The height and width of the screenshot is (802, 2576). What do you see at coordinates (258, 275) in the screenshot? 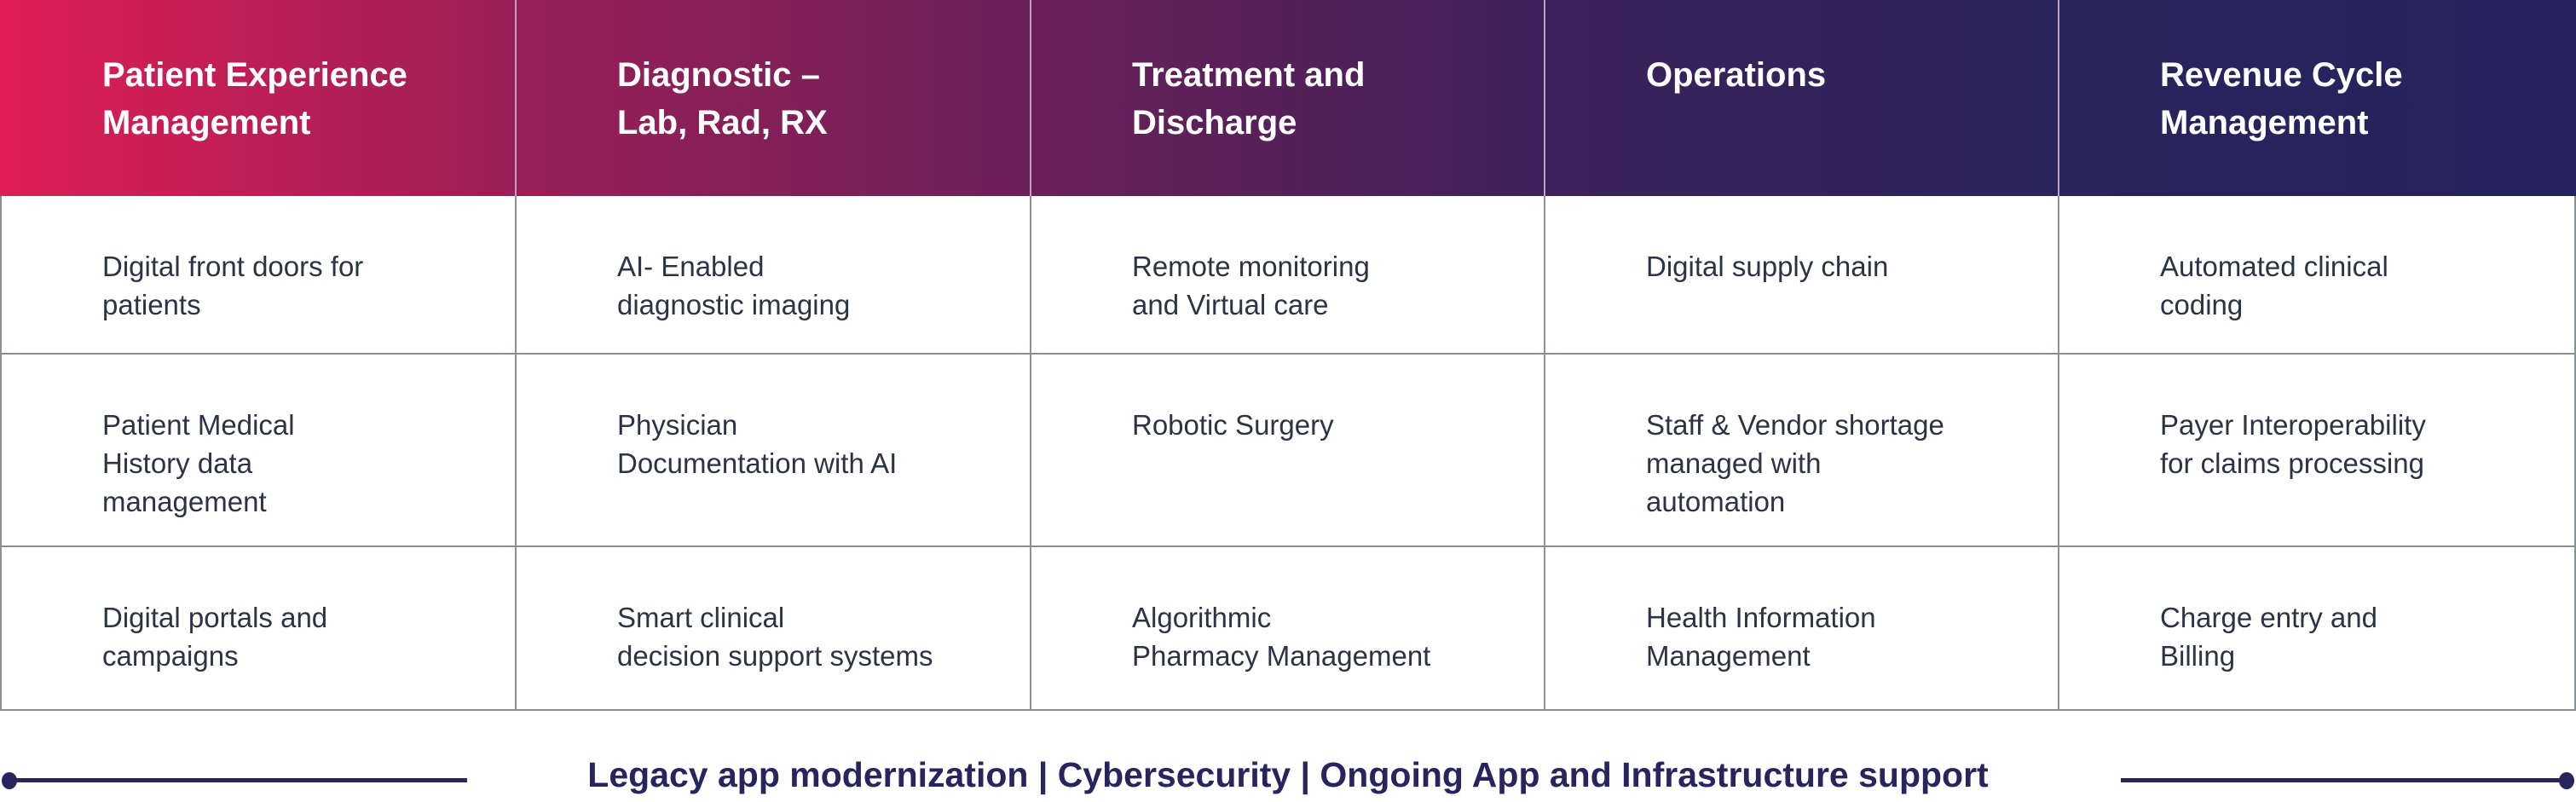
I see `grid-cell: Digital front doors for patients` at bounding box center [258, 275].